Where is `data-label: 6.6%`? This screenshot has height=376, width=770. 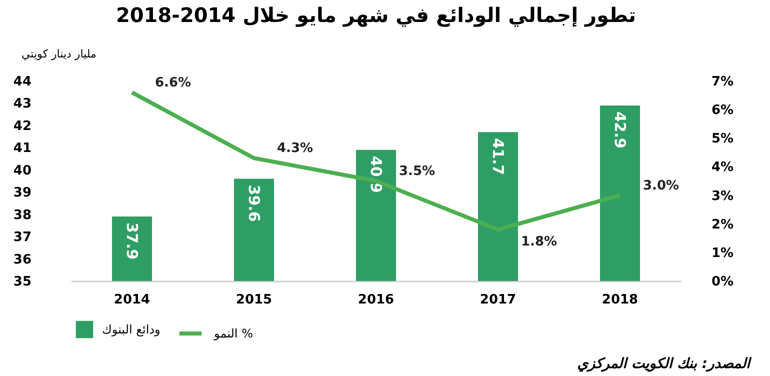
data-label: 6.6% is located at coordinates (173, 82).